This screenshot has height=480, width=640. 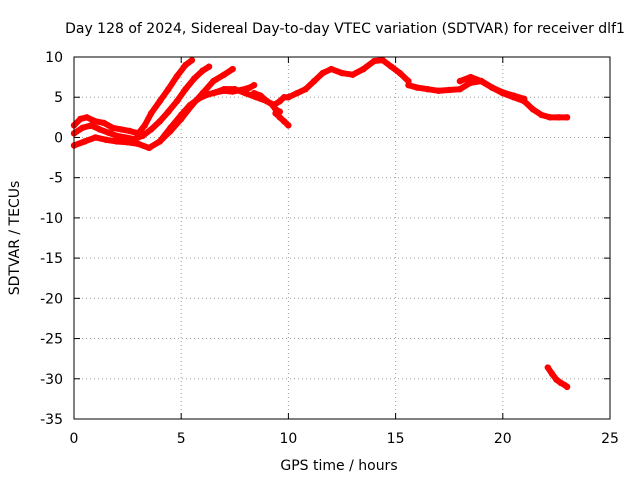 I want to click on series-track-a, so click(x=133, y=97).